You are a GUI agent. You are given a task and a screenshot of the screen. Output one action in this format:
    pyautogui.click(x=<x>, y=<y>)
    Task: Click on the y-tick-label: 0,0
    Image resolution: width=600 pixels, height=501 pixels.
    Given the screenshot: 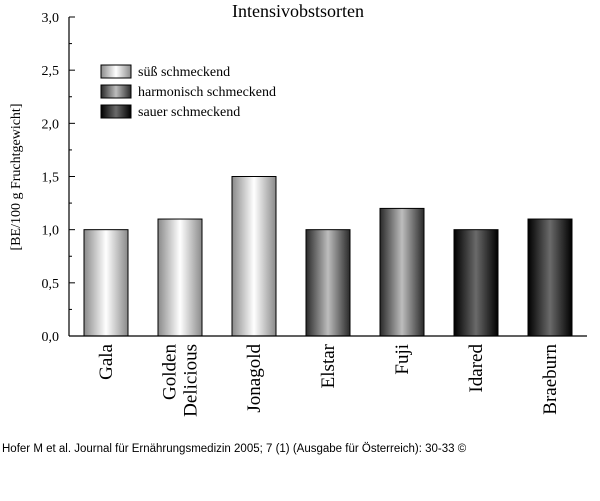 What is the action you would take?
    pyautogui.click(x=51, y=337)
    